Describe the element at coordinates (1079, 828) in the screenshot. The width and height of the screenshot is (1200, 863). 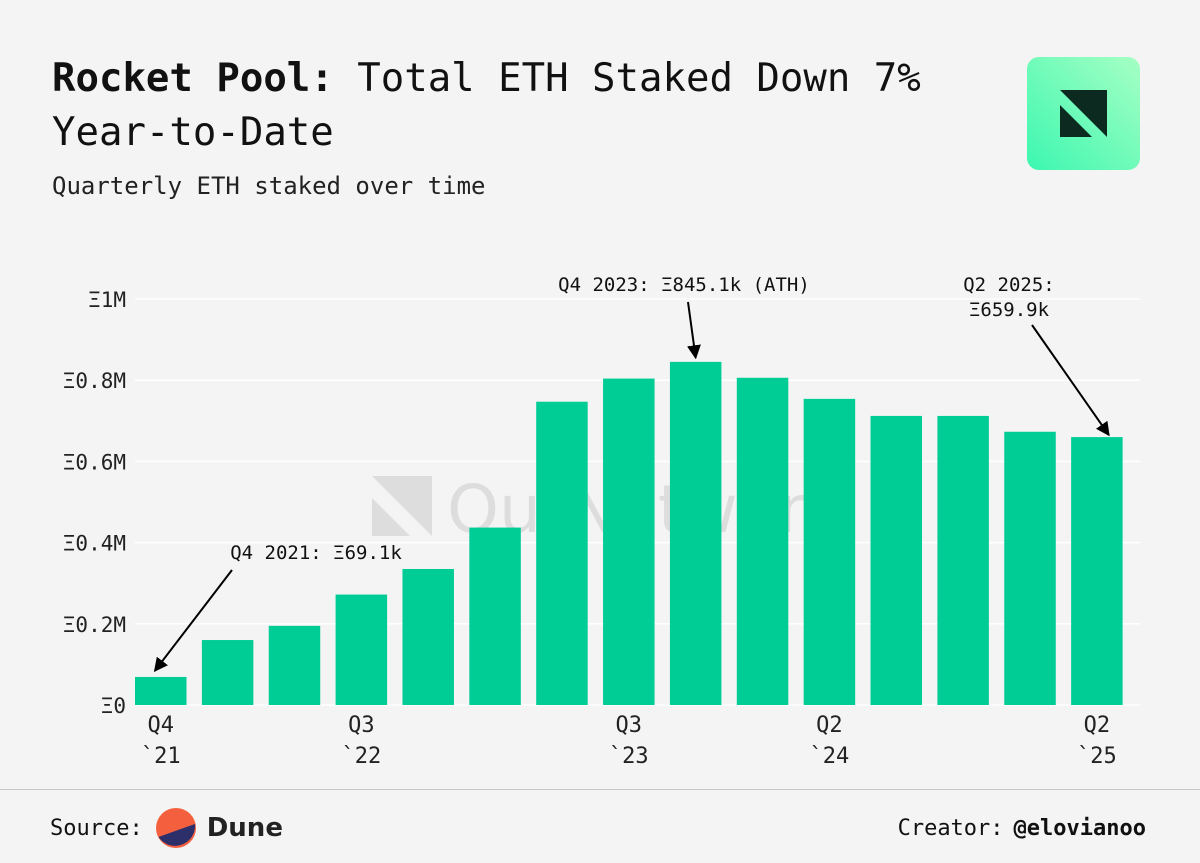
I see `creator-handle: @elovianoo` at that location.